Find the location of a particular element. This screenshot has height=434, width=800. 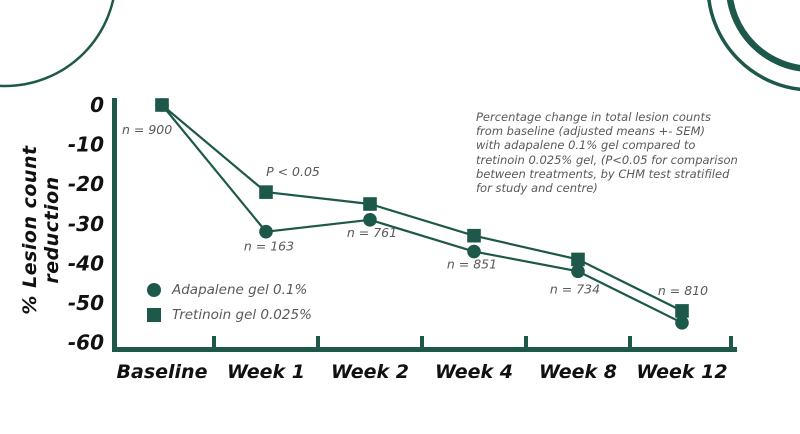

point-label: n = 163 is located at coordinates (269, 246).